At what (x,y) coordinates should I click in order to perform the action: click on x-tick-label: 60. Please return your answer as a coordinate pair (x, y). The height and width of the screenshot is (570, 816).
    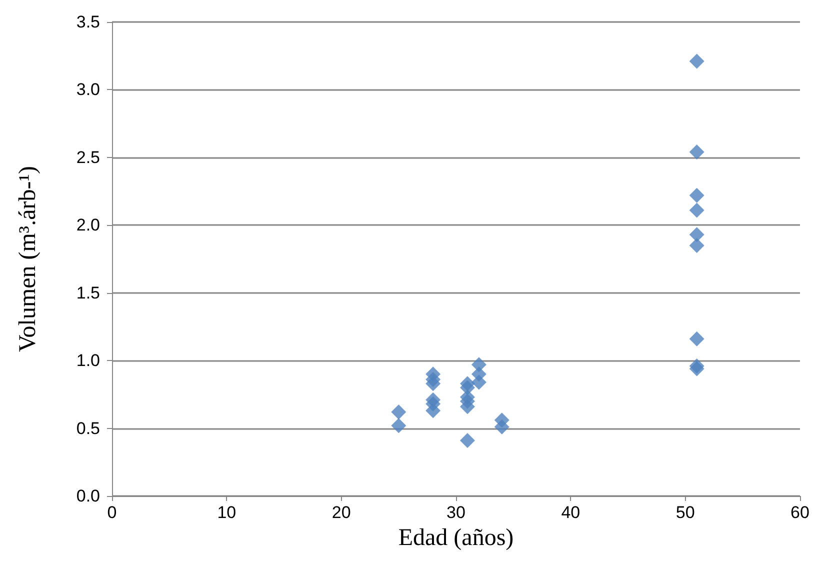
    Looking at the image, I should click on (800, 512).